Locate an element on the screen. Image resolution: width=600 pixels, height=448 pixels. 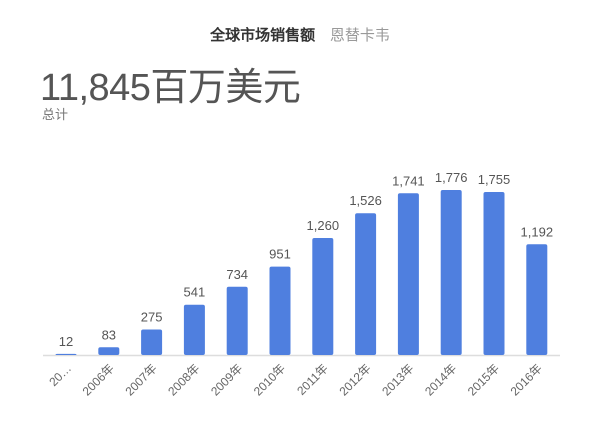
x-tick-label: 2014年 is located at coordinates (440, 379).